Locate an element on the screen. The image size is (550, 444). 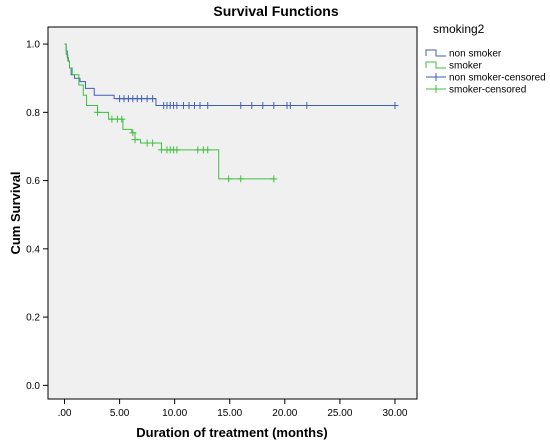
x-axis: .00 5.00 10.00 15.00 20.00 25.00 30.00 is located at coordinates (233, 409).